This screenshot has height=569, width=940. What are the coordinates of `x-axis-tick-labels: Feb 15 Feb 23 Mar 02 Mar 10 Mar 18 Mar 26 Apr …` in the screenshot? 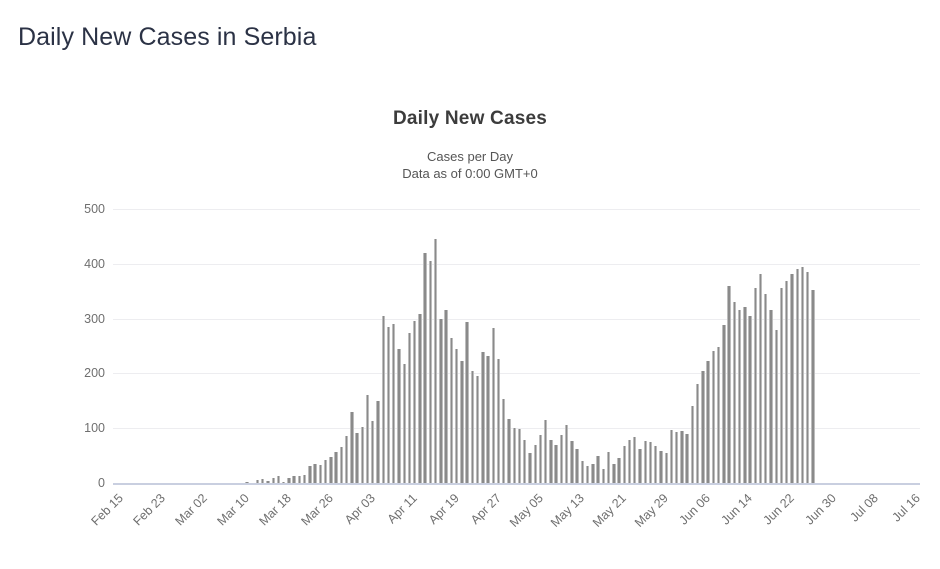 It's located at (506, 518).